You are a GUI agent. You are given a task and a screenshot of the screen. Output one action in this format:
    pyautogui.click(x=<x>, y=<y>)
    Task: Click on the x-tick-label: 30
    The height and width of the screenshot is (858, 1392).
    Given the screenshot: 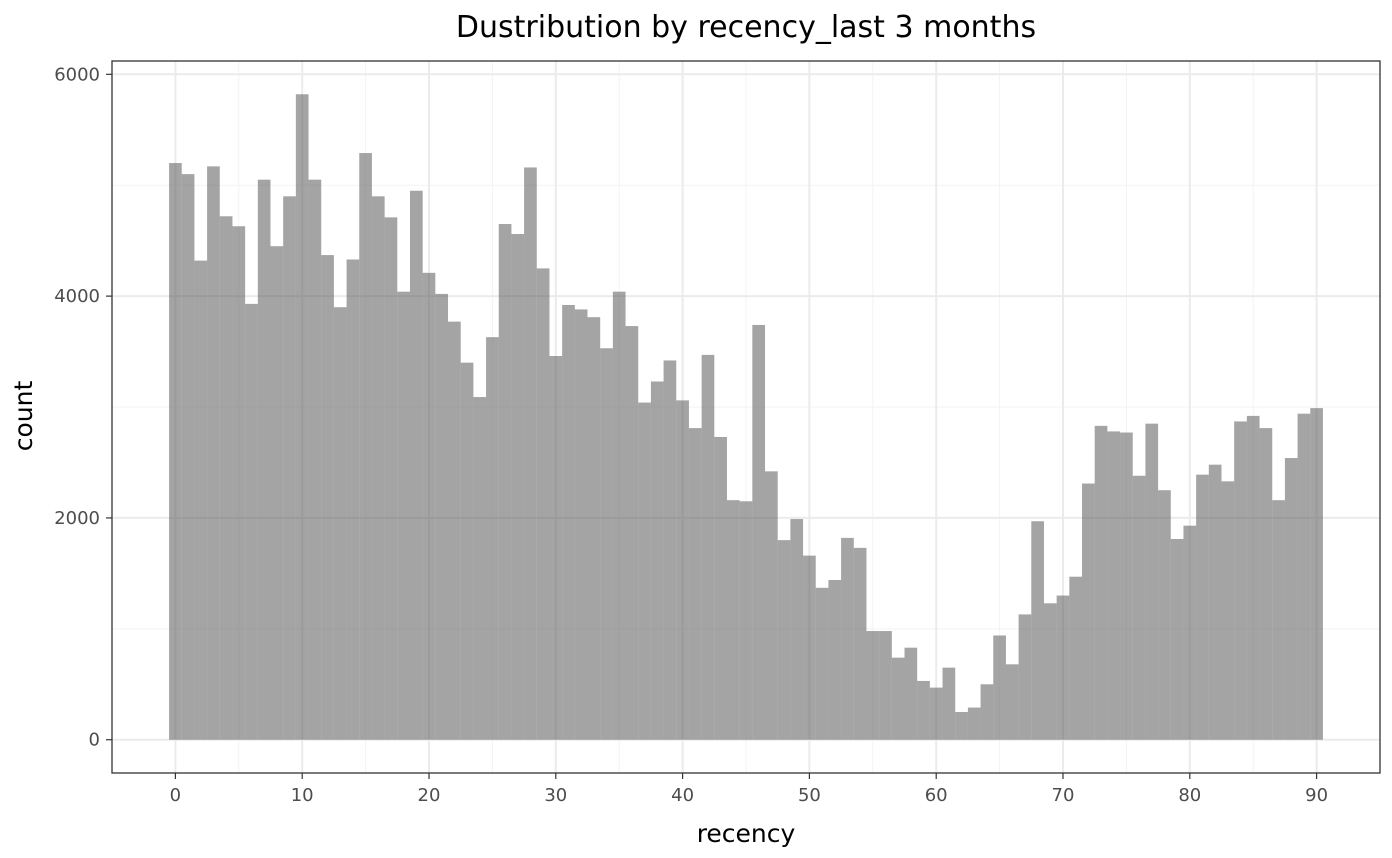 What is the action you would take?
    pyautogui.click(x=555, y=795)
    